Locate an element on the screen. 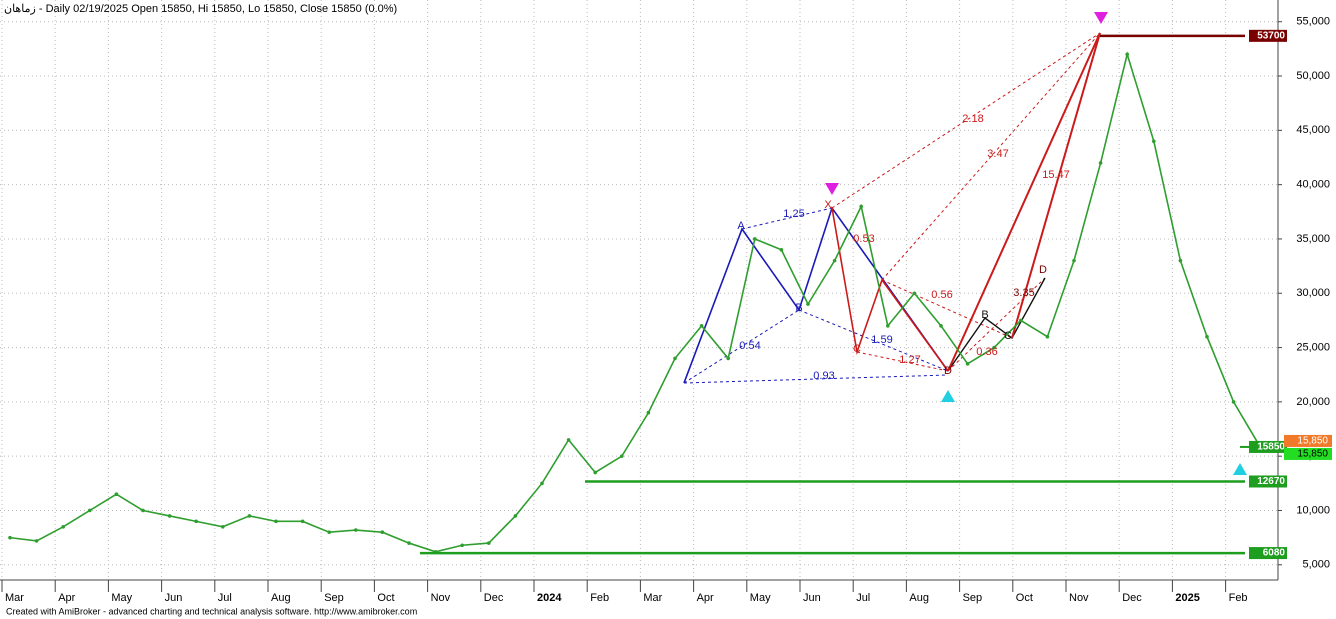 This screenshot has width=1336, height=619. x-tick-label: Jul is located at coordinates (863, 598).